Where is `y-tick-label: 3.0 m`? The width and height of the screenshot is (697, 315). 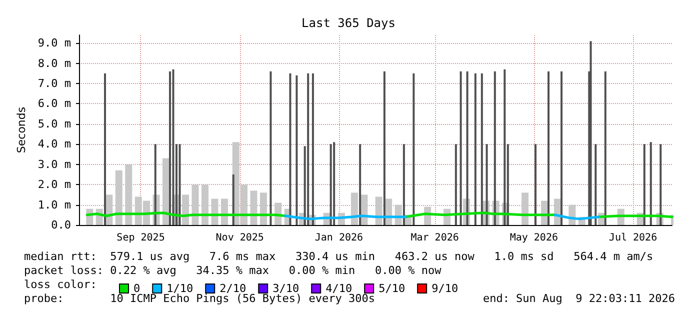
y-tick-label: 3.0 m is located at coordinates (55, 164).